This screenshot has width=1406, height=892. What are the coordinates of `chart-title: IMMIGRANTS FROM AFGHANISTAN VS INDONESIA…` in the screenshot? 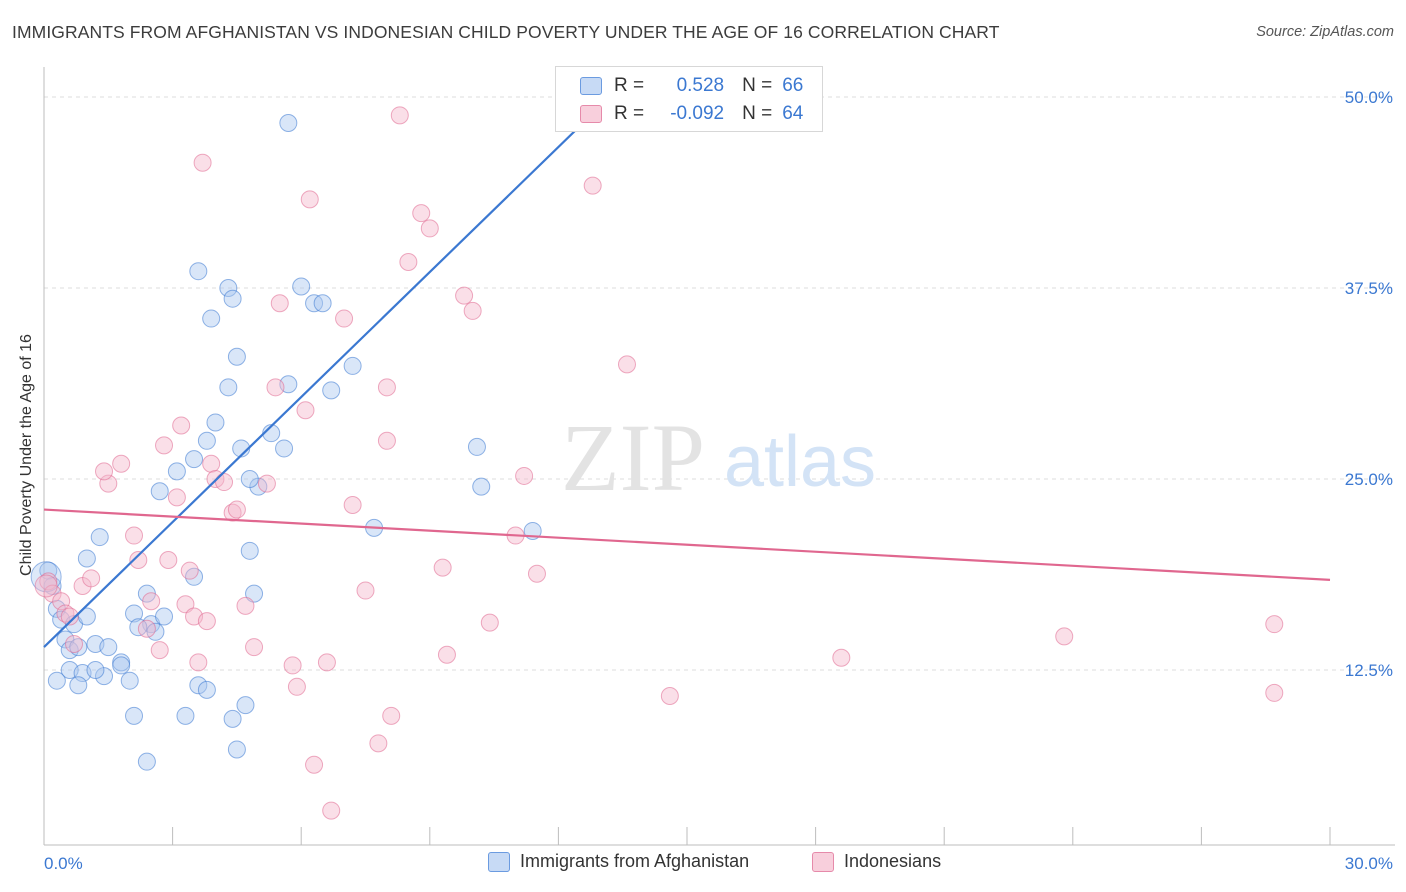 It's located at (506, 32).